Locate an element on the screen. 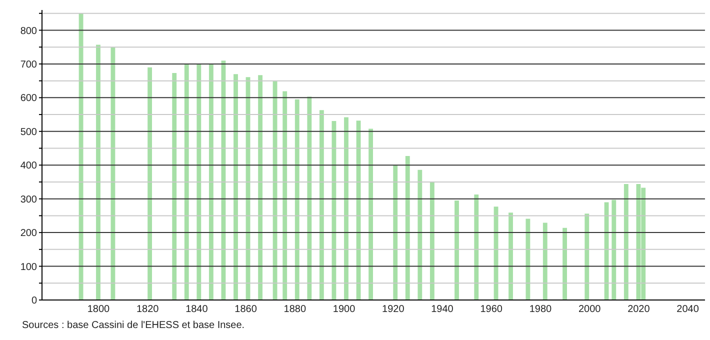  x-tick-label: 1920 is located at coordinates (393, 310).